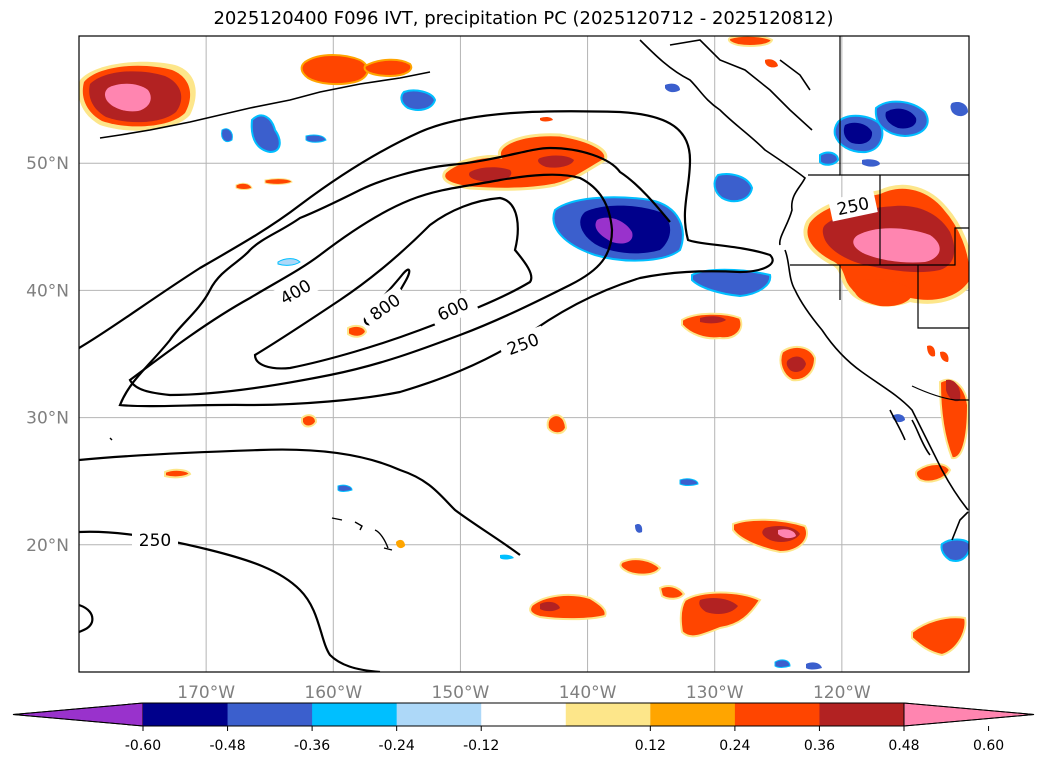 The height and width of the screenshot is (765, 1047). What do you see at coordinates (618, 229) in the screenshot?
I see `precip-negative-midpacific` at bounding box center [618, 229].